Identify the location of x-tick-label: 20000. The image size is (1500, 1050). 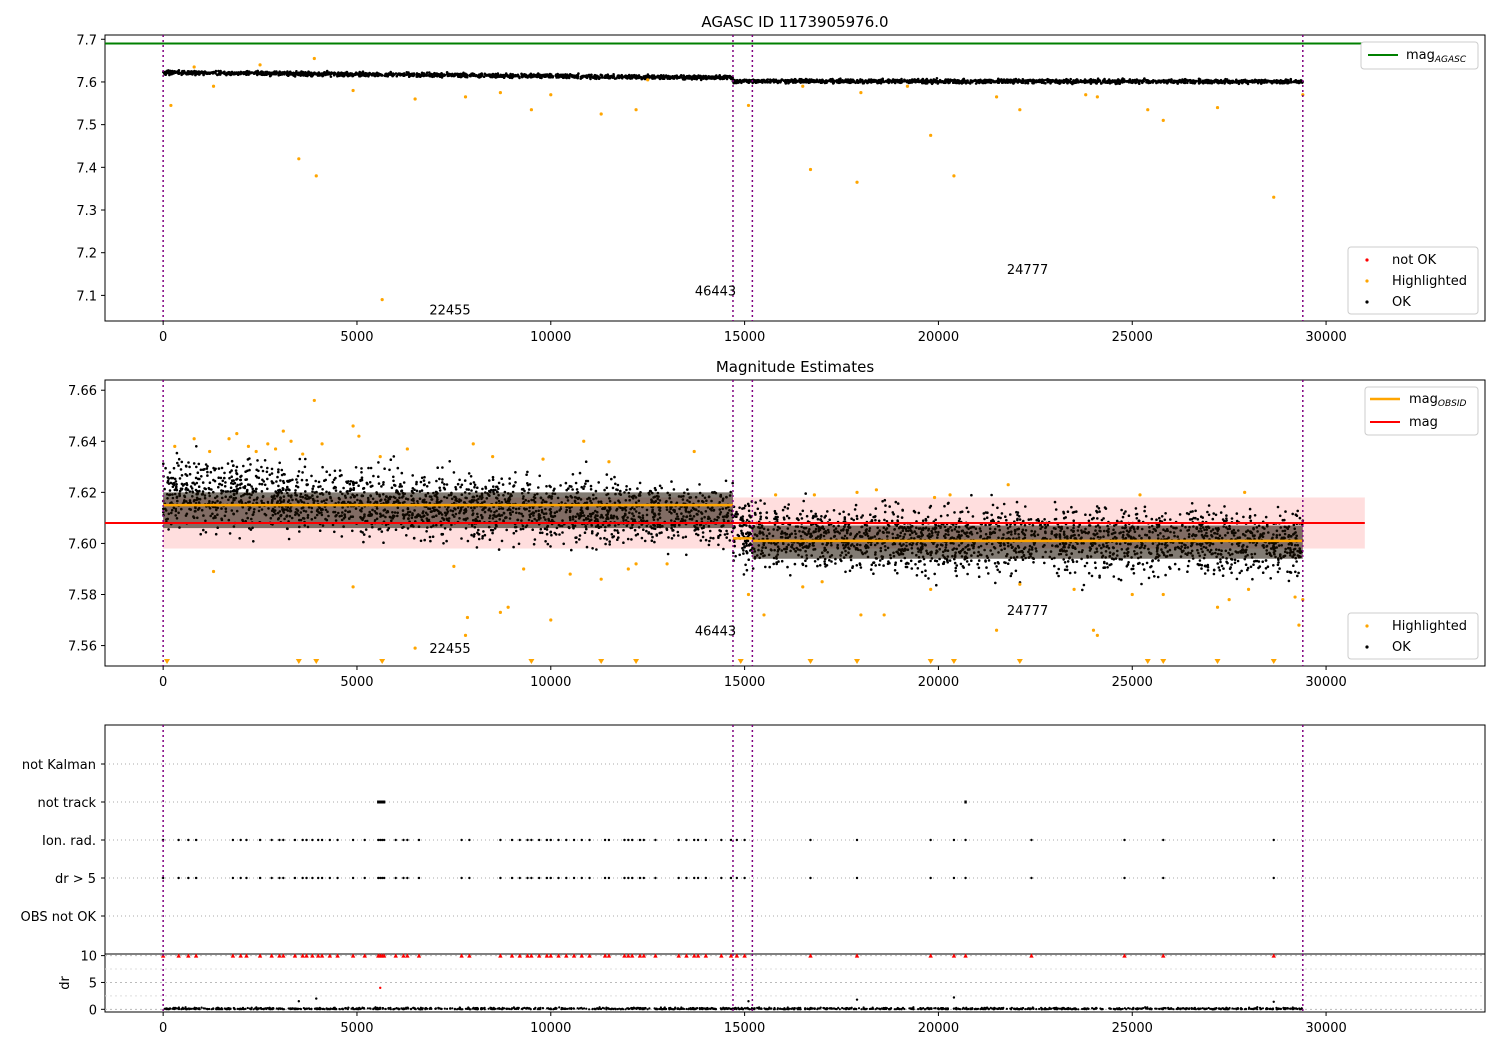
(938, 337).